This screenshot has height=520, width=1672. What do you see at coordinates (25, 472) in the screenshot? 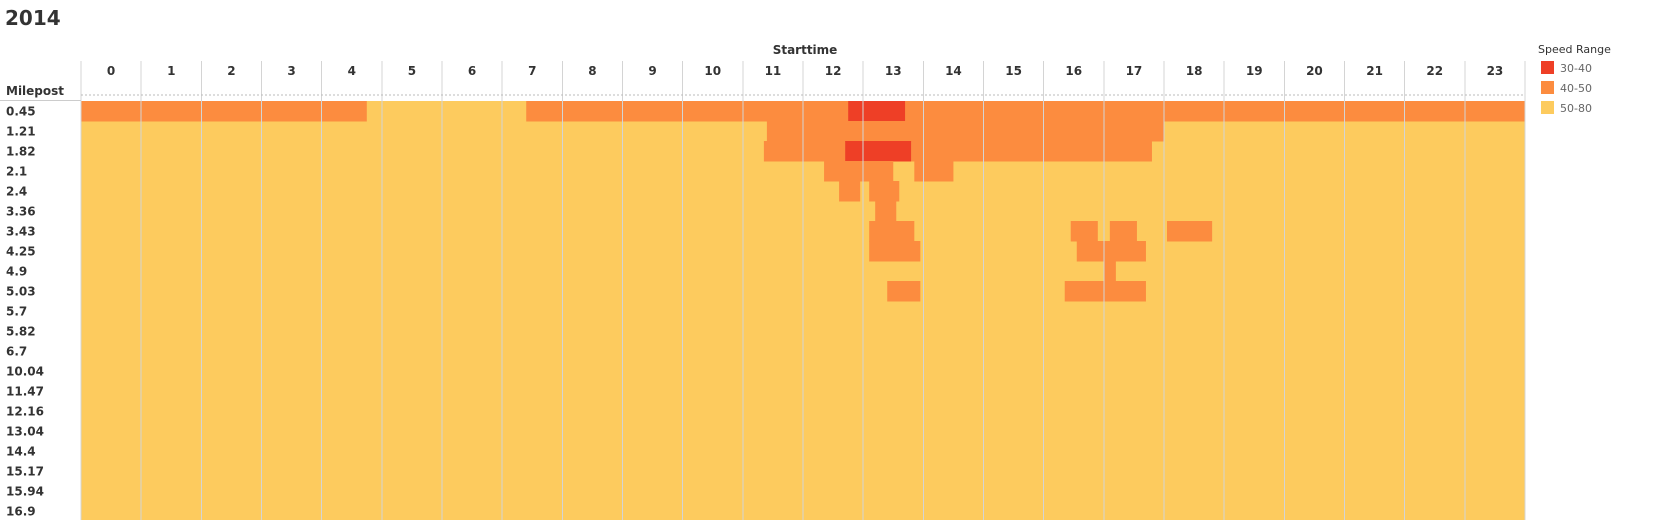
I see `y-tick-label: 15.17` at bounding box center [25, 472].